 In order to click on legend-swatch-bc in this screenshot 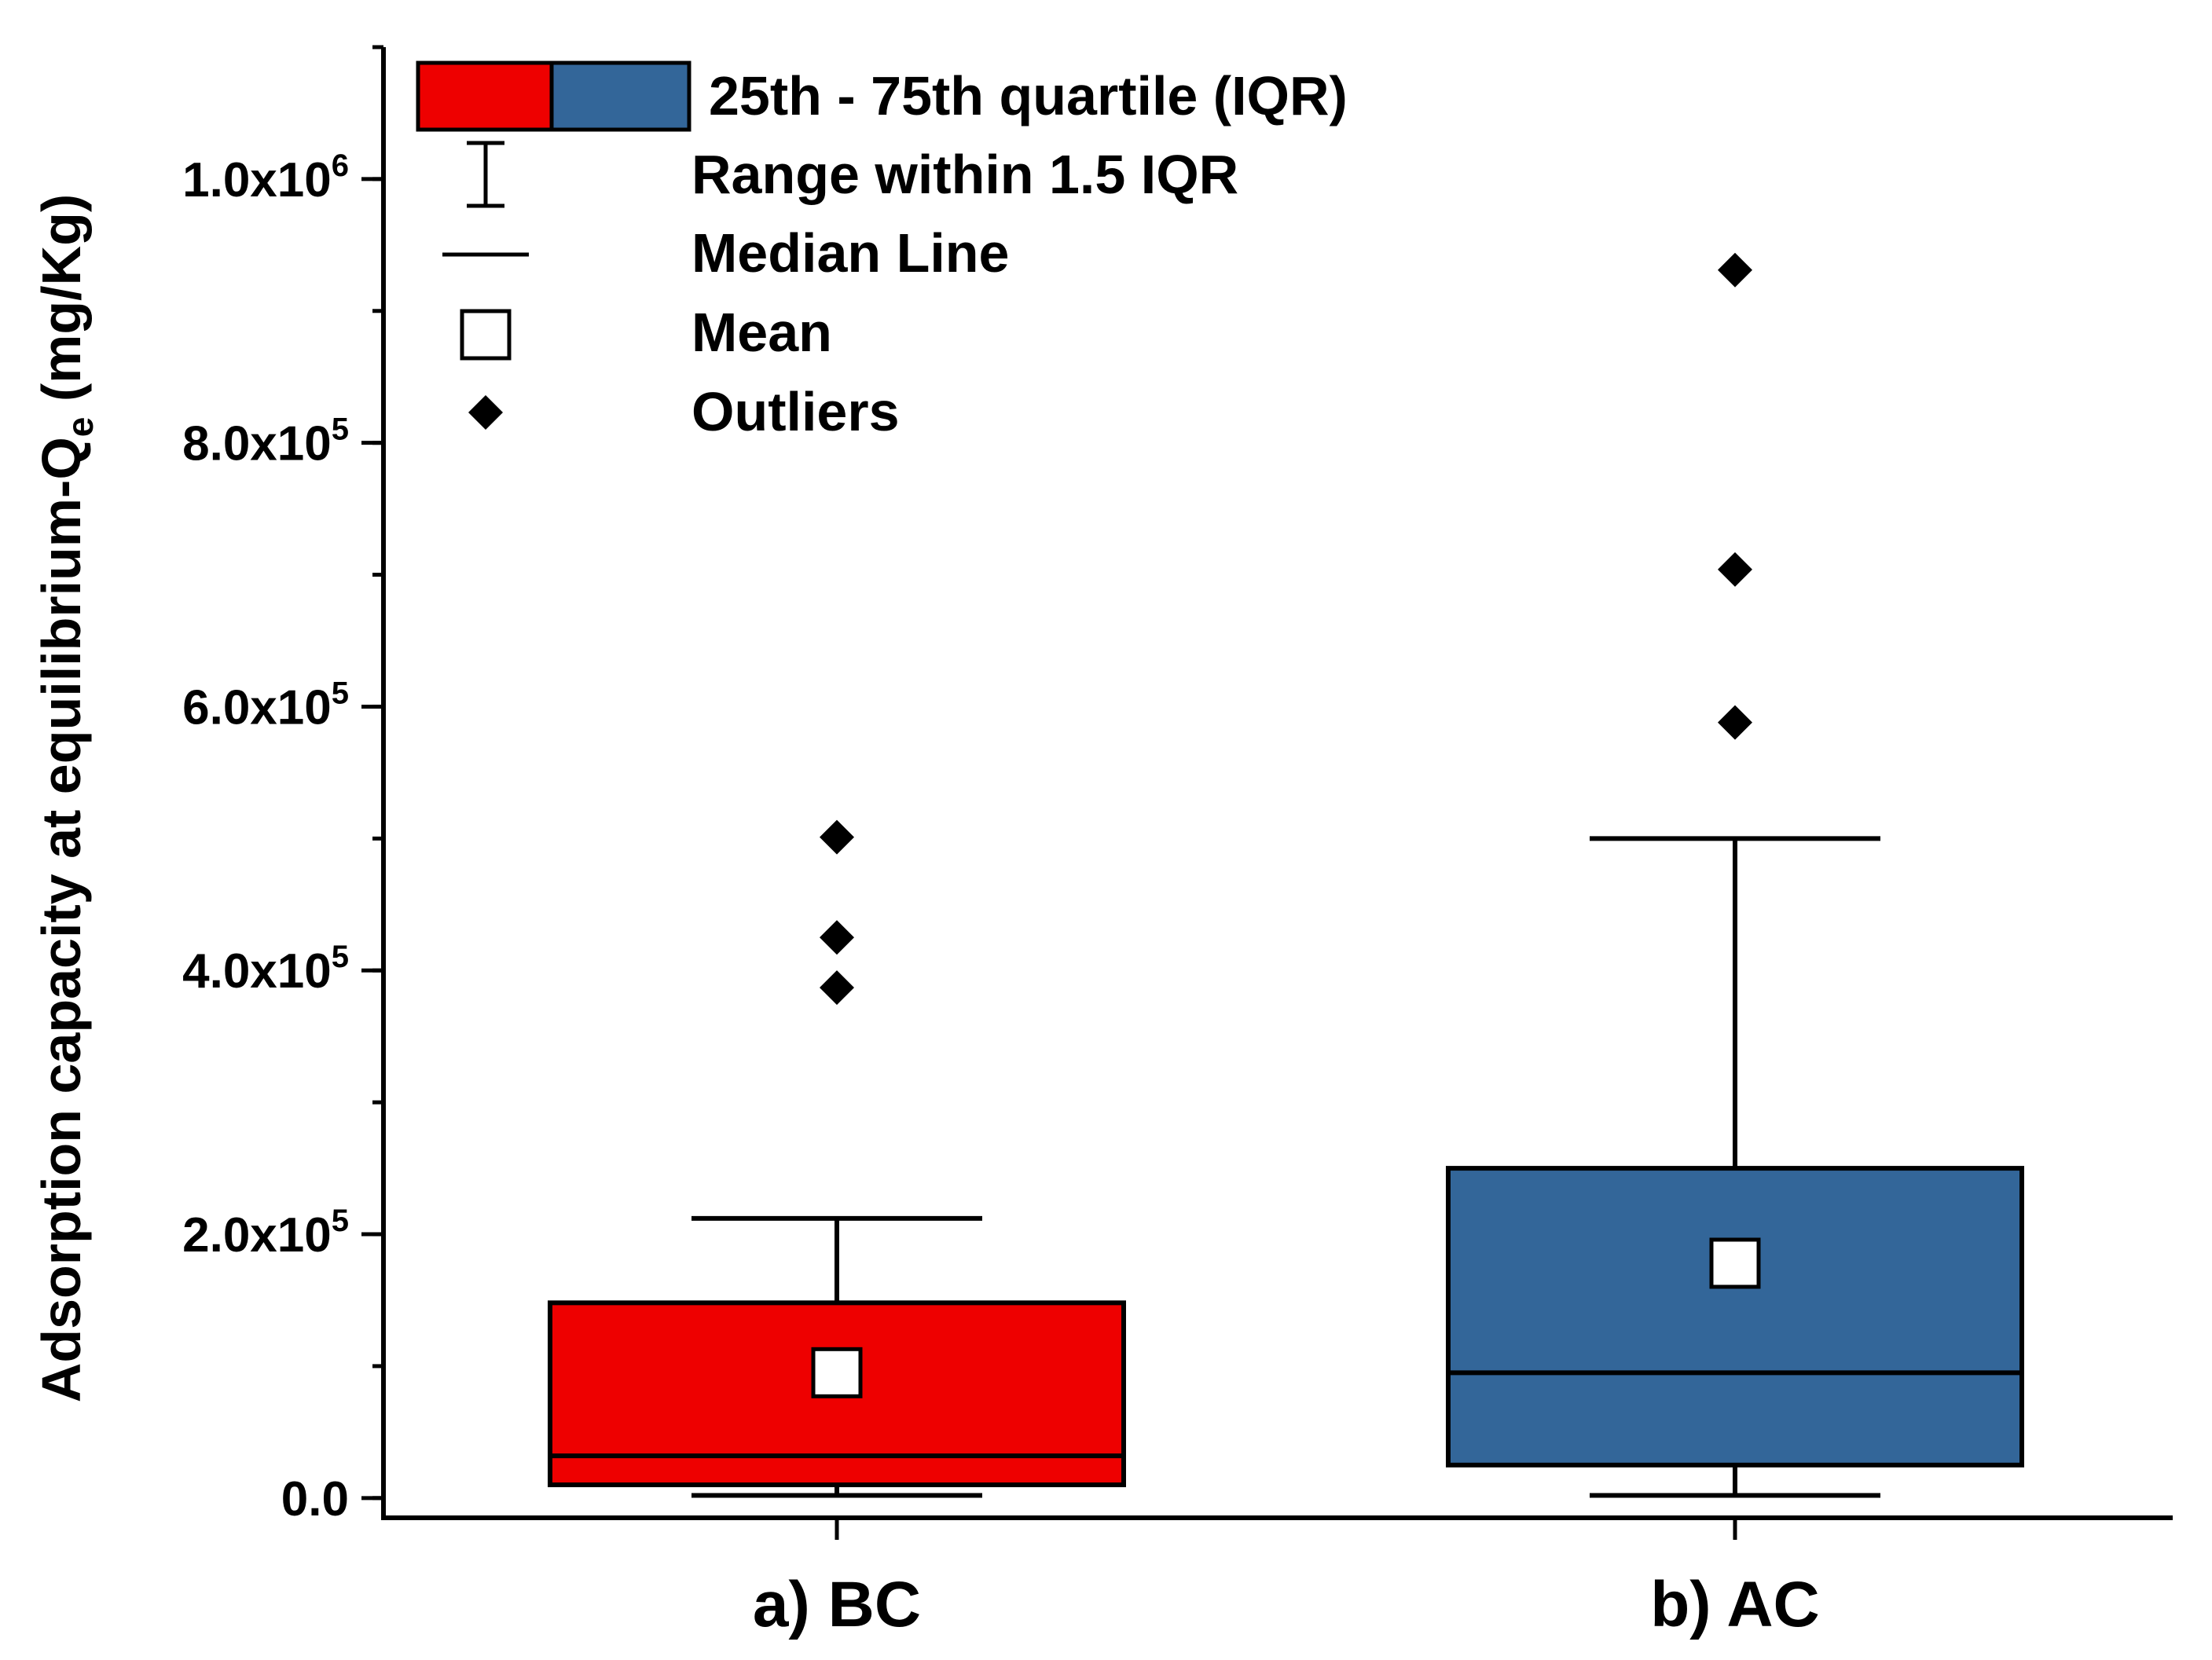, I will do `click(485, 96)`.